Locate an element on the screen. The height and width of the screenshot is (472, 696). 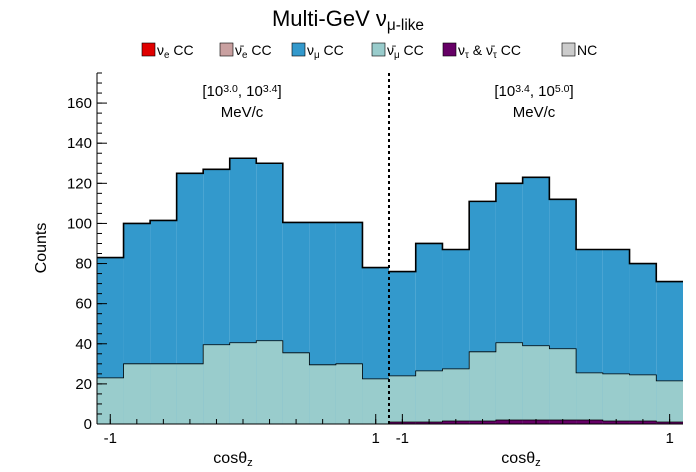
y-tick-label: 120 is located at coordinates (79, 183).